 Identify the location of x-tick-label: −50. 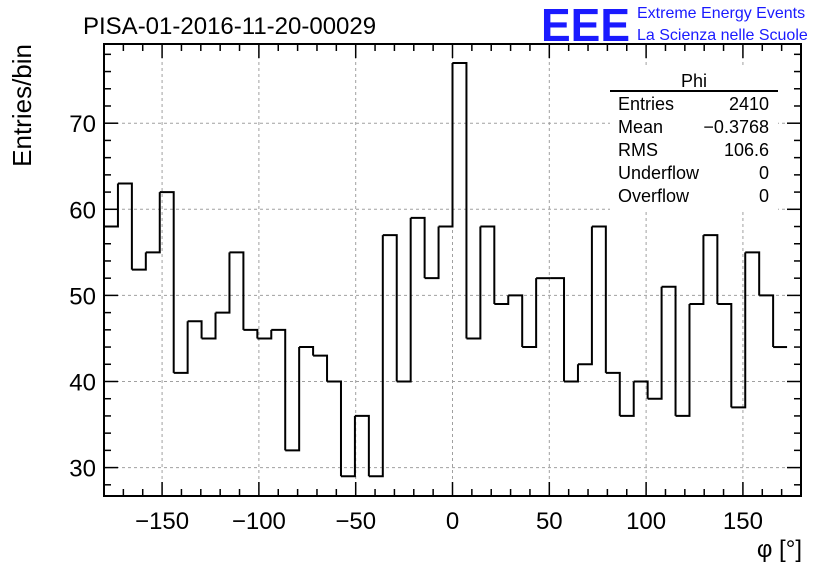
(355, 521).